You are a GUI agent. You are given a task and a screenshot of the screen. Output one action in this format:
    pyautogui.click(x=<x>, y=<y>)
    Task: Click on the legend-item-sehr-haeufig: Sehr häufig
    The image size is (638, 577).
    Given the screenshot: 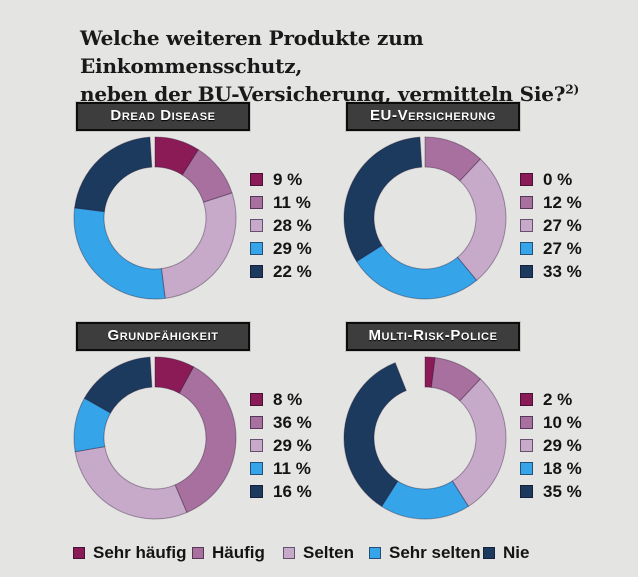 What is the action you would take?
    pyautogui.click(x=130, y=552)
    